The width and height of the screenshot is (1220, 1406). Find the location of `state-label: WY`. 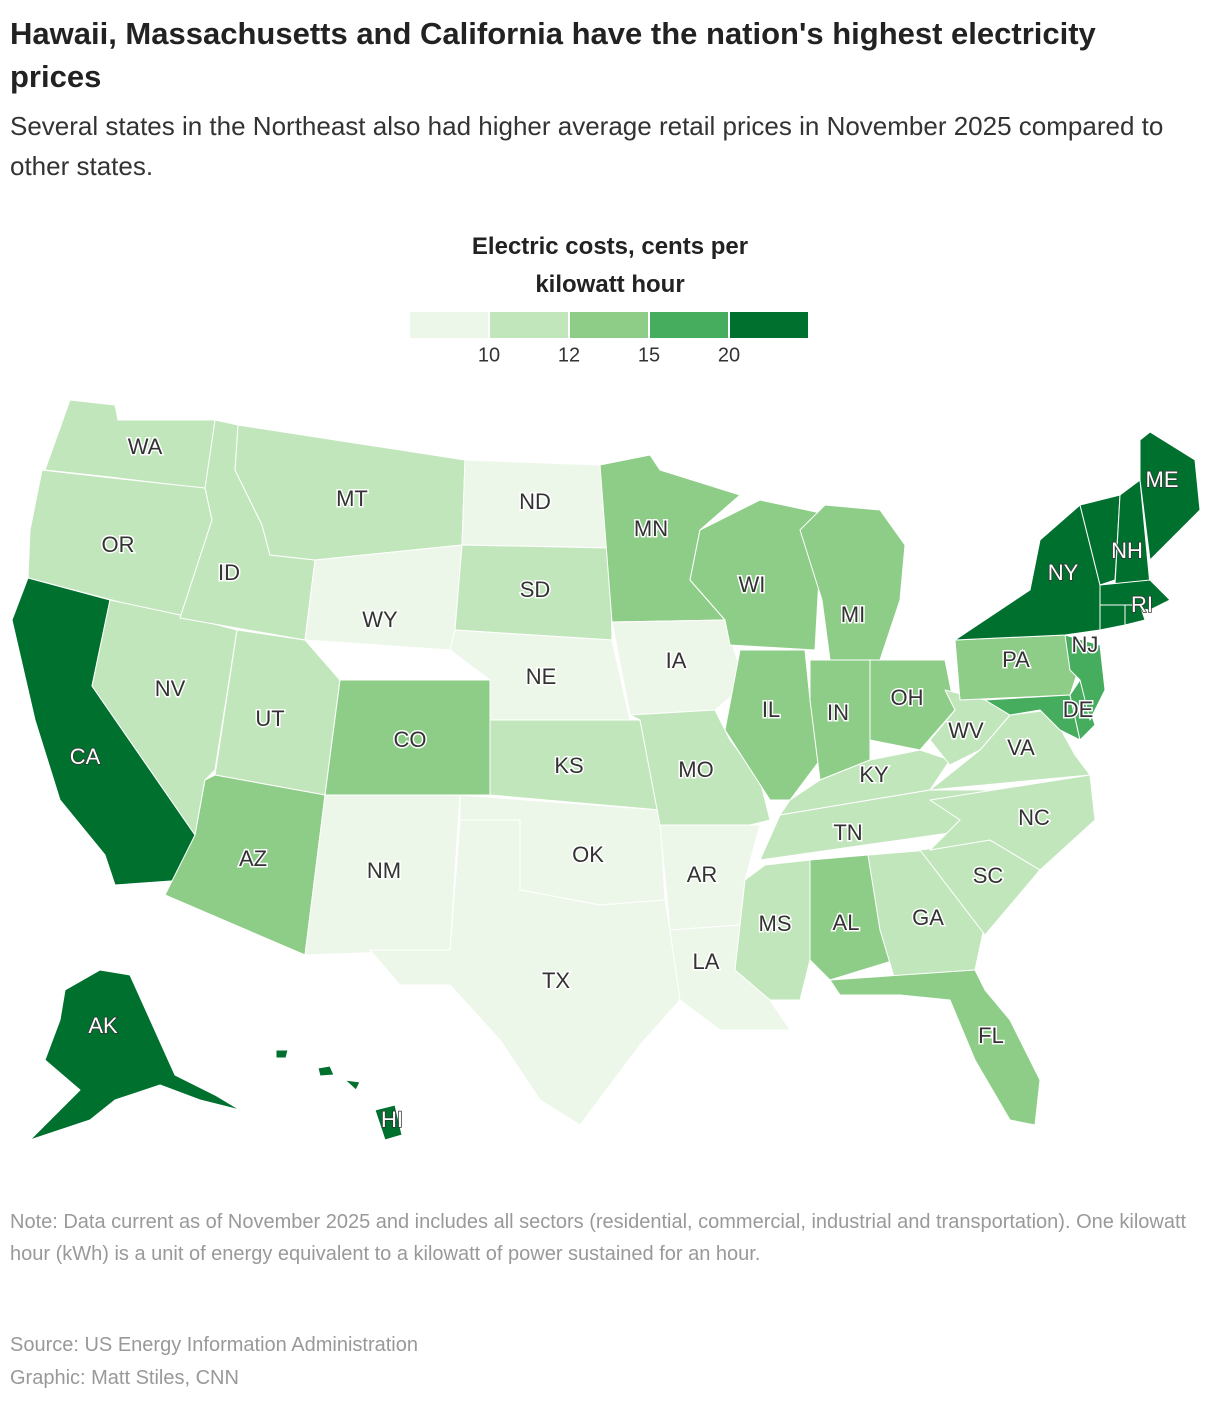

state-label: WY is located at coordinates (380, 619).